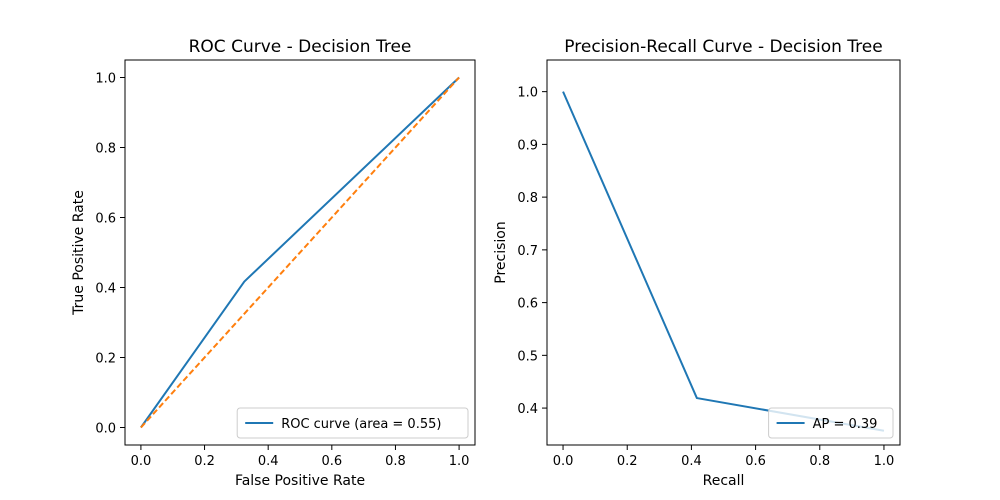  I want to click on legend-label: AP = 0.39, so click(845, 424).